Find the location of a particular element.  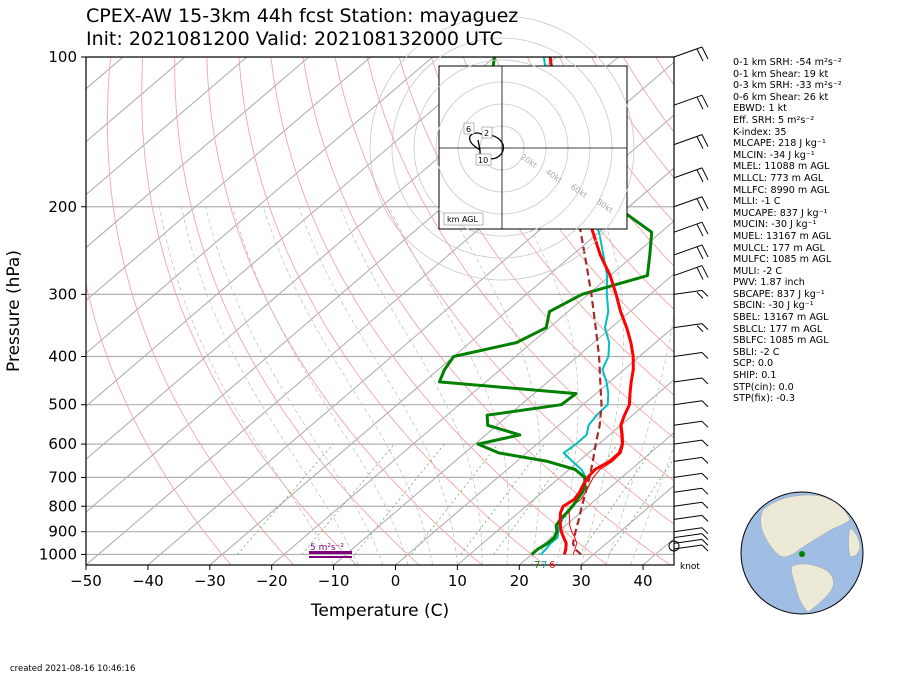

hodo-height-label-2: 2 is located at coordinates (486, 133).